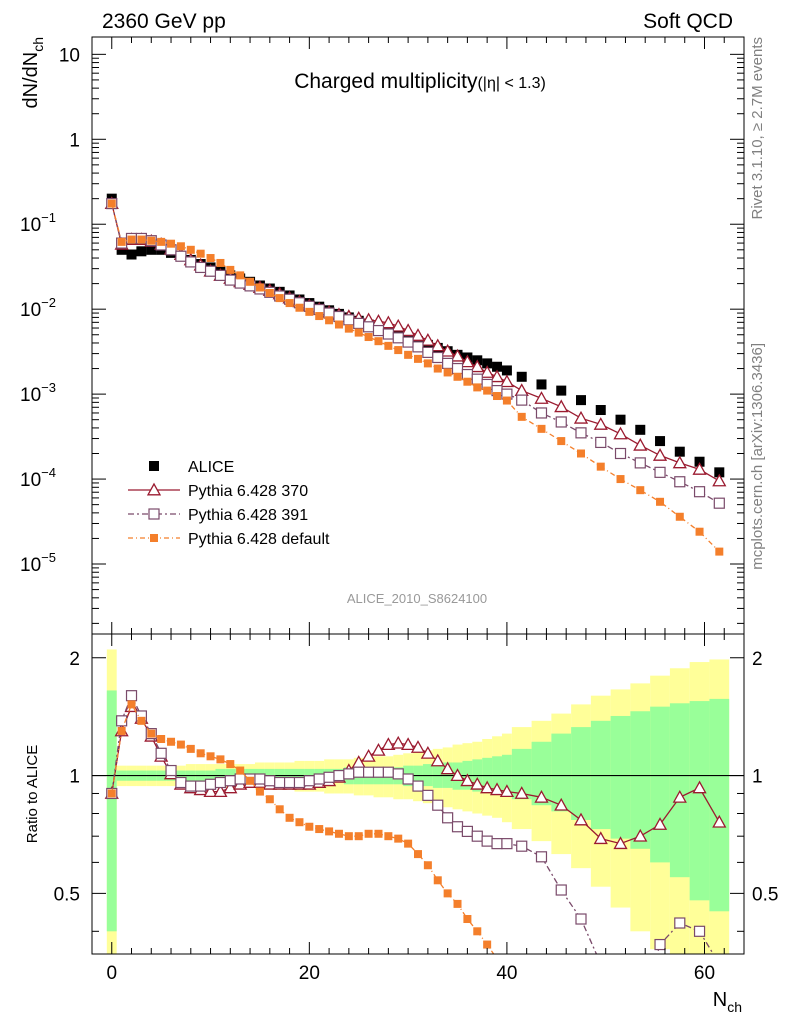  I want to click on analysis-id: ALICE_2010_S8624100, so click(417, 598).